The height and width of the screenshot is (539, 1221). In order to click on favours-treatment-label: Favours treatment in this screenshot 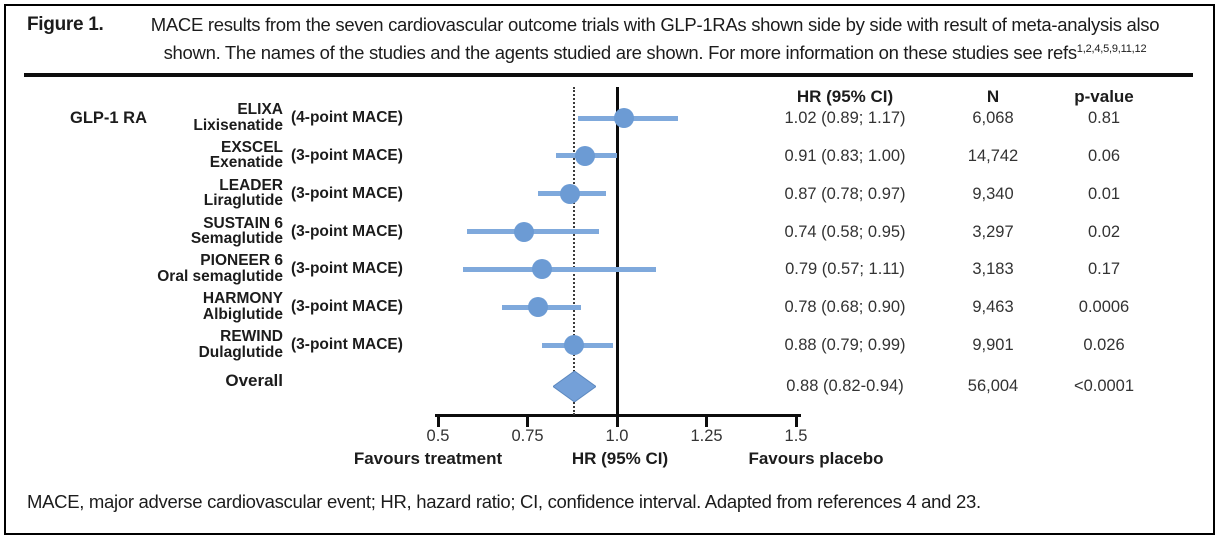, I will do `click(428, 458)`.